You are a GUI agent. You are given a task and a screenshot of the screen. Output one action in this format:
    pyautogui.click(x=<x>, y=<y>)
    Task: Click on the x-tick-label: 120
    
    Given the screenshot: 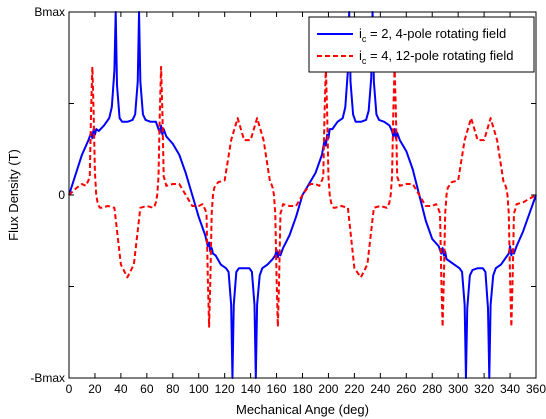 What is the action you would take?
    pyautogui.click(x=225, y=389)
    